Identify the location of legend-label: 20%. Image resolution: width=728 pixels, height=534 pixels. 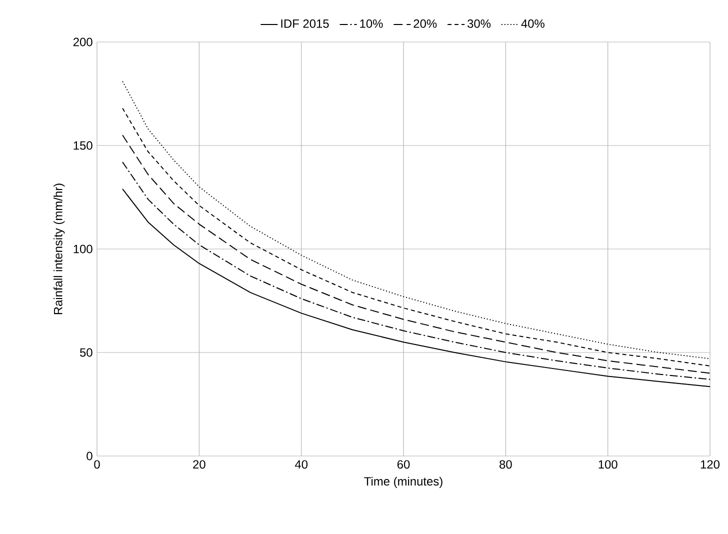
(425, 23).